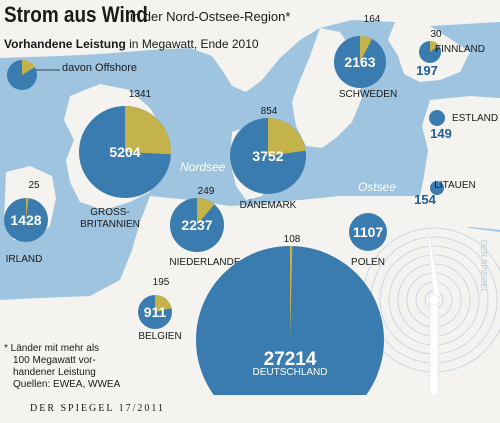 This screenshot has height=423, width=500. I want to click on label-offshore-value: 195, so click(161, 282).